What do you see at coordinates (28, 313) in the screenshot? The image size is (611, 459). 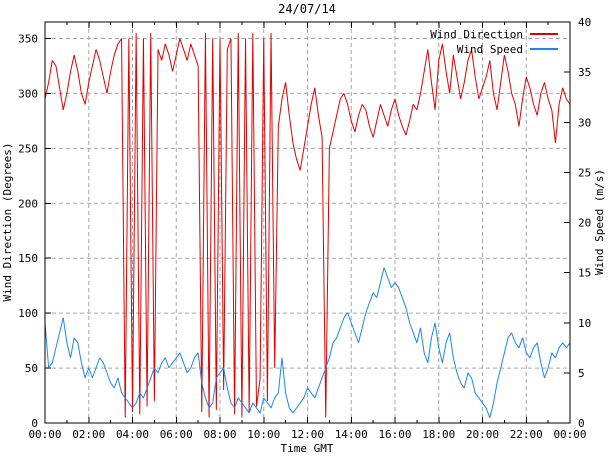 I see `y-left-tick-label: 100` at bounding box center [28, 313].